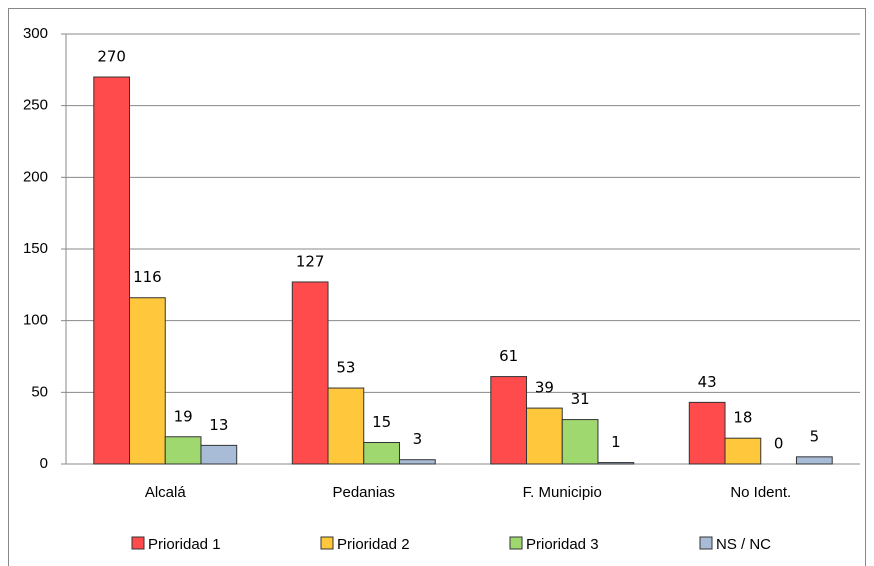 This screenshot has width=874, height=566. What do you see at coordinates (35, 248) in the screenshot?
I see `y-tick-label: 150` at bounding box center [35, 248].